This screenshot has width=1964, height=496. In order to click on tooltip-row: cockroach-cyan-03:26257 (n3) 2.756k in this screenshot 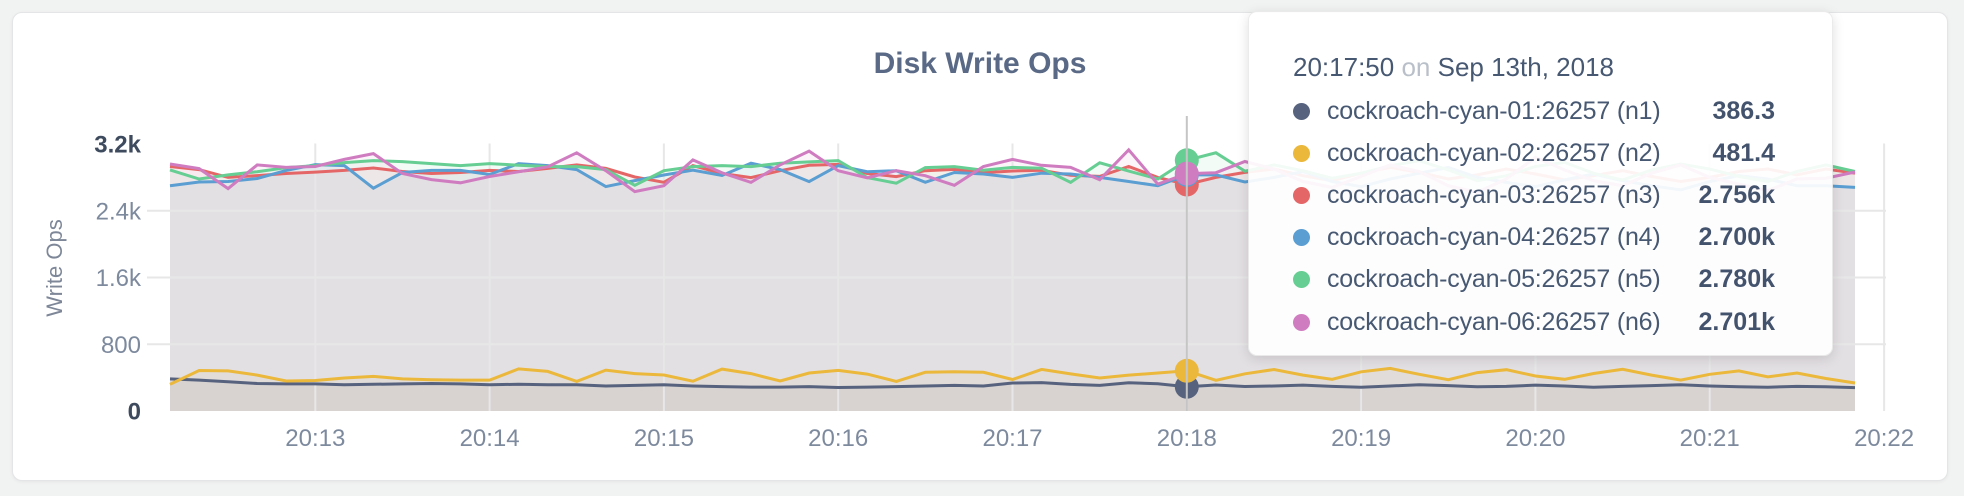, I will do `click(1534, 195)`.